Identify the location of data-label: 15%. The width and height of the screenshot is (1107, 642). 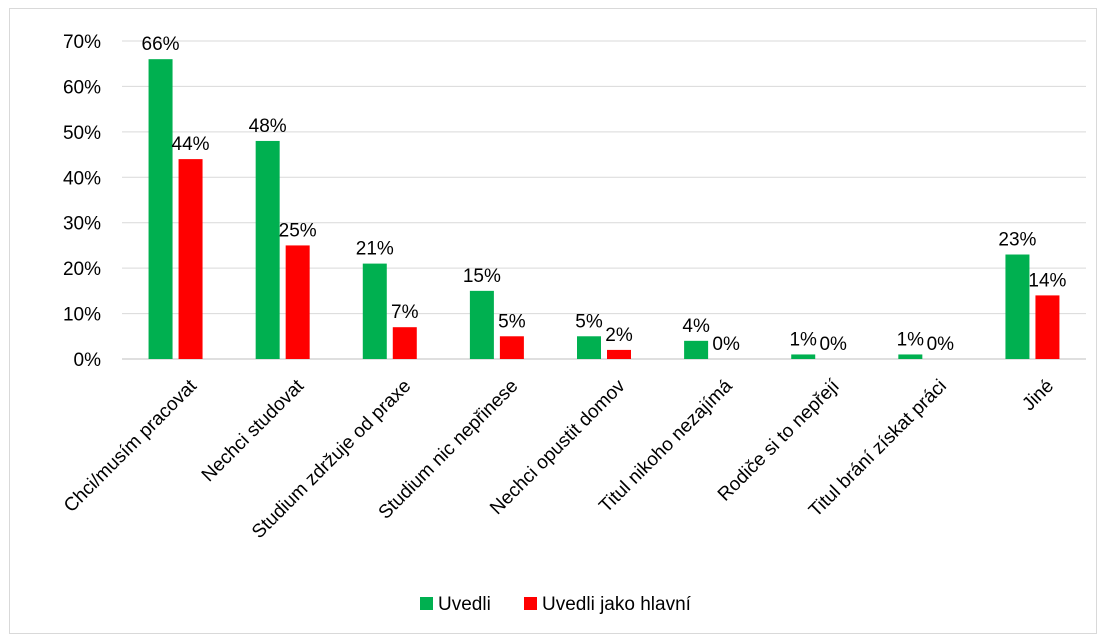
(482, 276).